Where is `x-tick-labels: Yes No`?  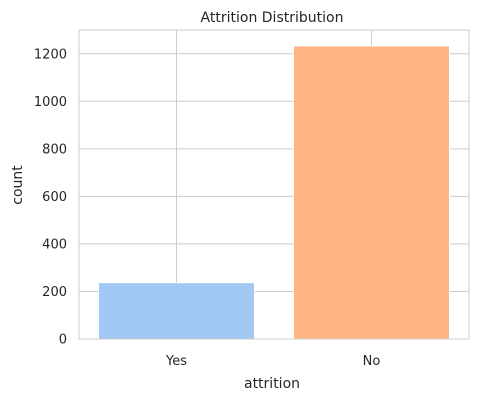
x-tick-labels: Yes No is located at coordinates (272, 361).